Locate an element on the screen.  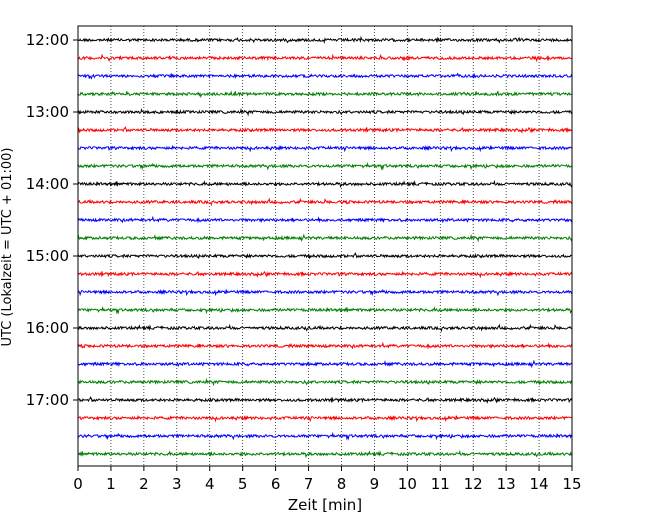
x-tick-label: 7 is located at coordinates (309, 484).